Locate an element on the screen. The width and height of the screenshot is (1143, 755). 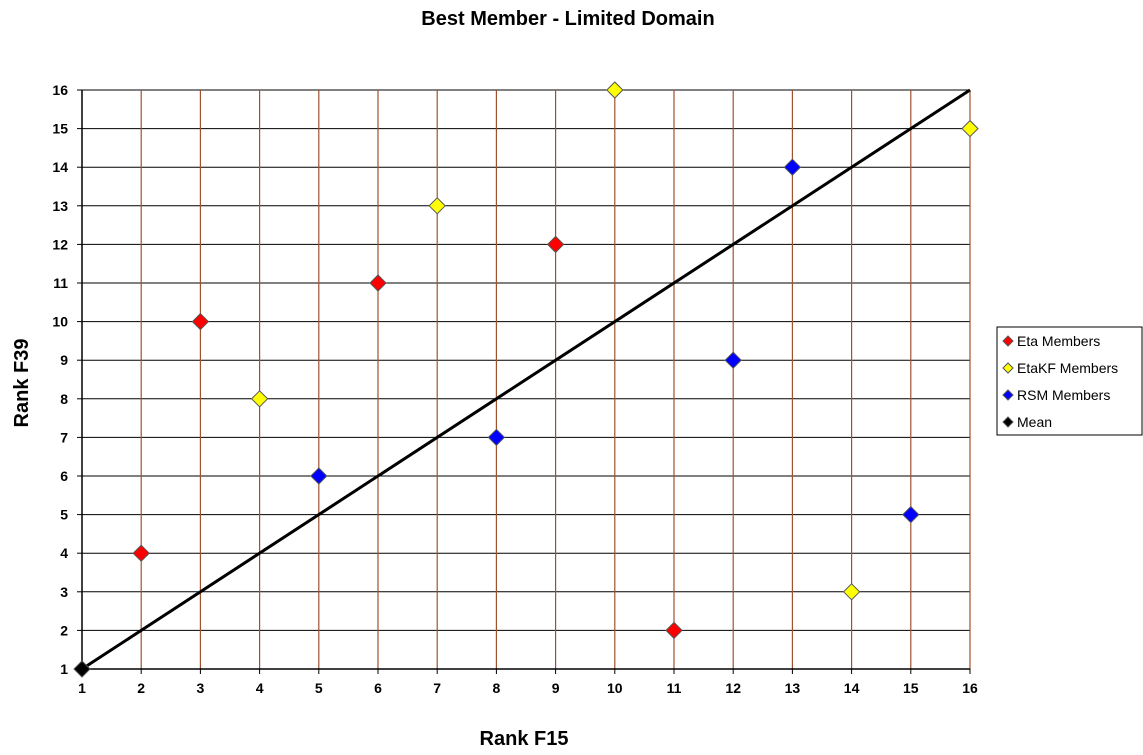
x-tick-label: 11 is located at coordinates (674, 688).